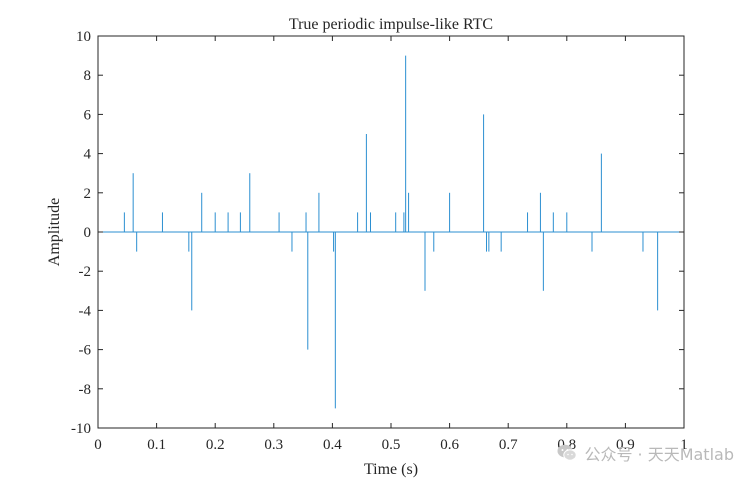 This screenshot has width=756, height=483. I want to click on y-tick-label: 6, so click(88, 115).